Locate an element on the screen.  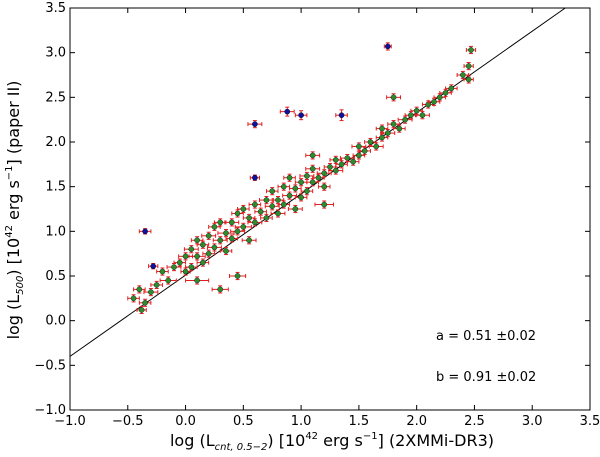
x-tick-label: 0.0 is located at coordinates (185, 421).